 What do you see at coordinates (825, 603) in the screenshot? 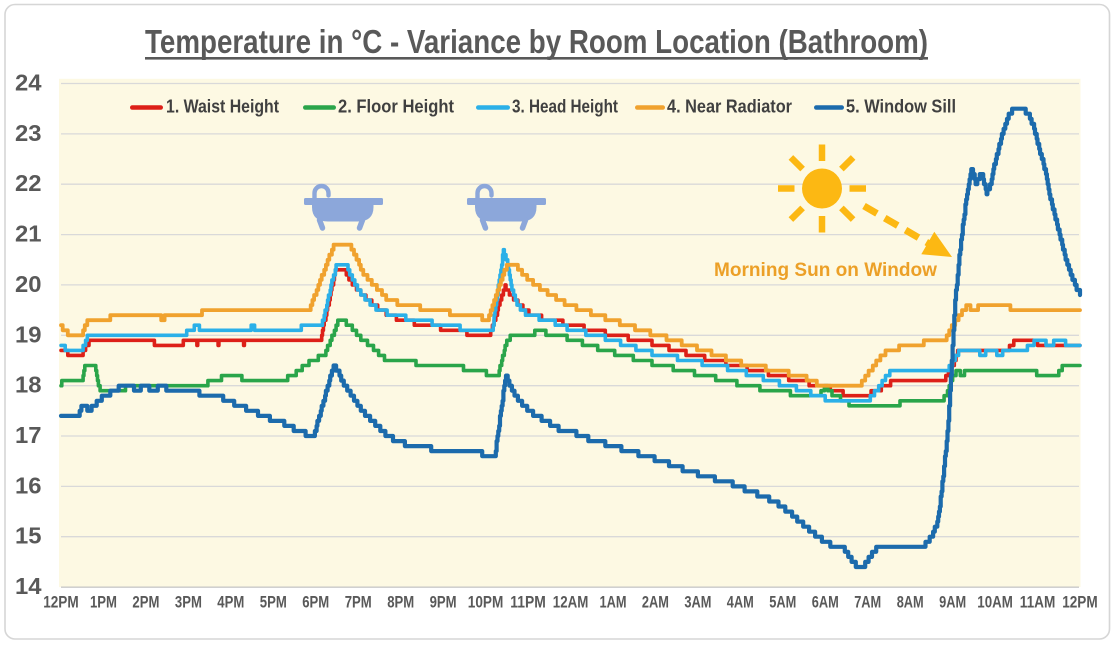
I see `svg-text: 6AM` at bounding box center [825, 603].